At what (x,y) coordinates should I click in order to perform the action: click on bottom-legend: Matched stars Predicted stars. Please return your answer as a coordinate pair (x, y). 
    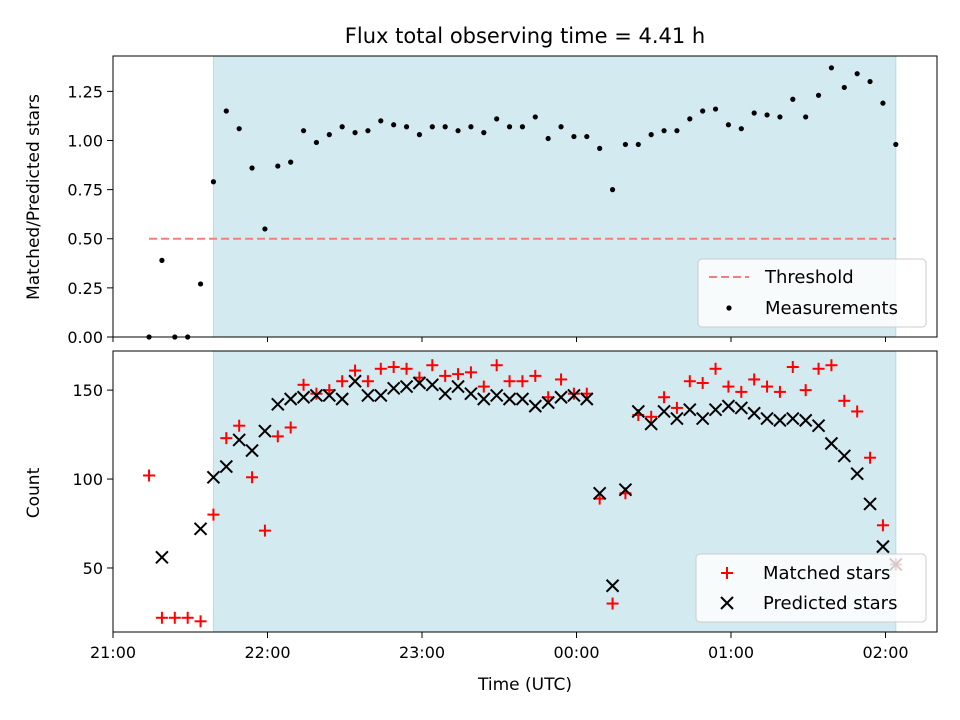
    Looking at the image, I should click on (811, 588).